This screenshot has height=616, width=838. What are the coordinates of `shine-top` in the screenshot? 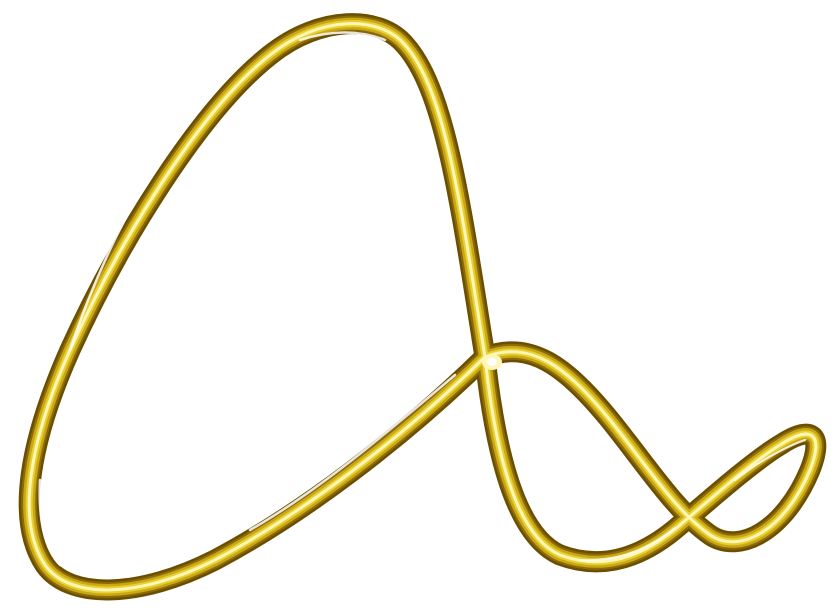 It's located at (342, 36).